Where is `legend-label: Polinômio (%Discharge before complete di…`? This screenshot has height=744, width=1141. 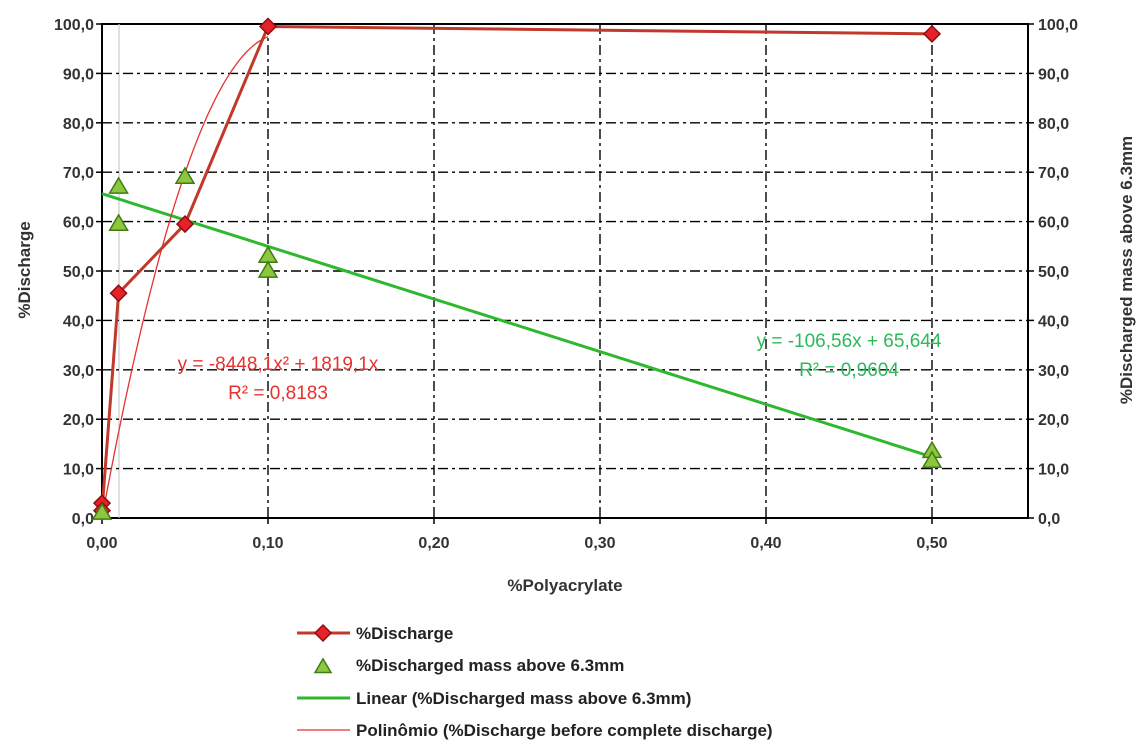 legend-label: Polinômio (%Discharge before complete di… is located at coordinates (564, 730).